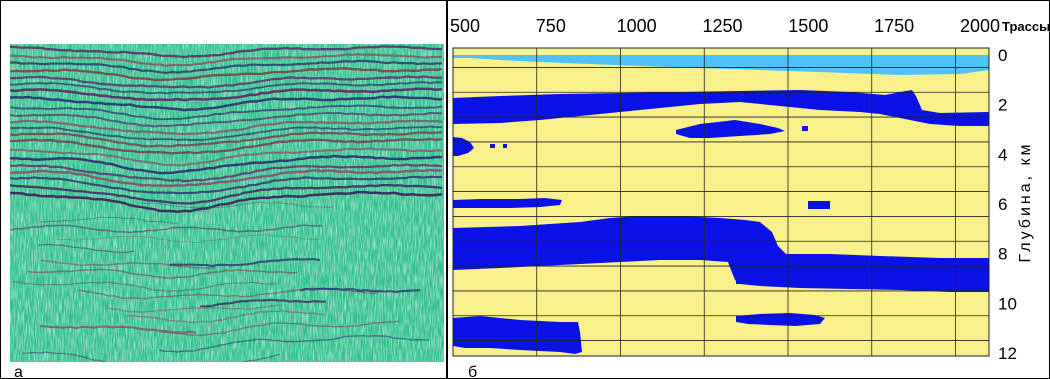 This screenshot has height=379, width=1050. What do you see at coordinates (1002, 105) in the screenshot?
I see `depth-tick-label: 2` at bounding box center [1002, 105].